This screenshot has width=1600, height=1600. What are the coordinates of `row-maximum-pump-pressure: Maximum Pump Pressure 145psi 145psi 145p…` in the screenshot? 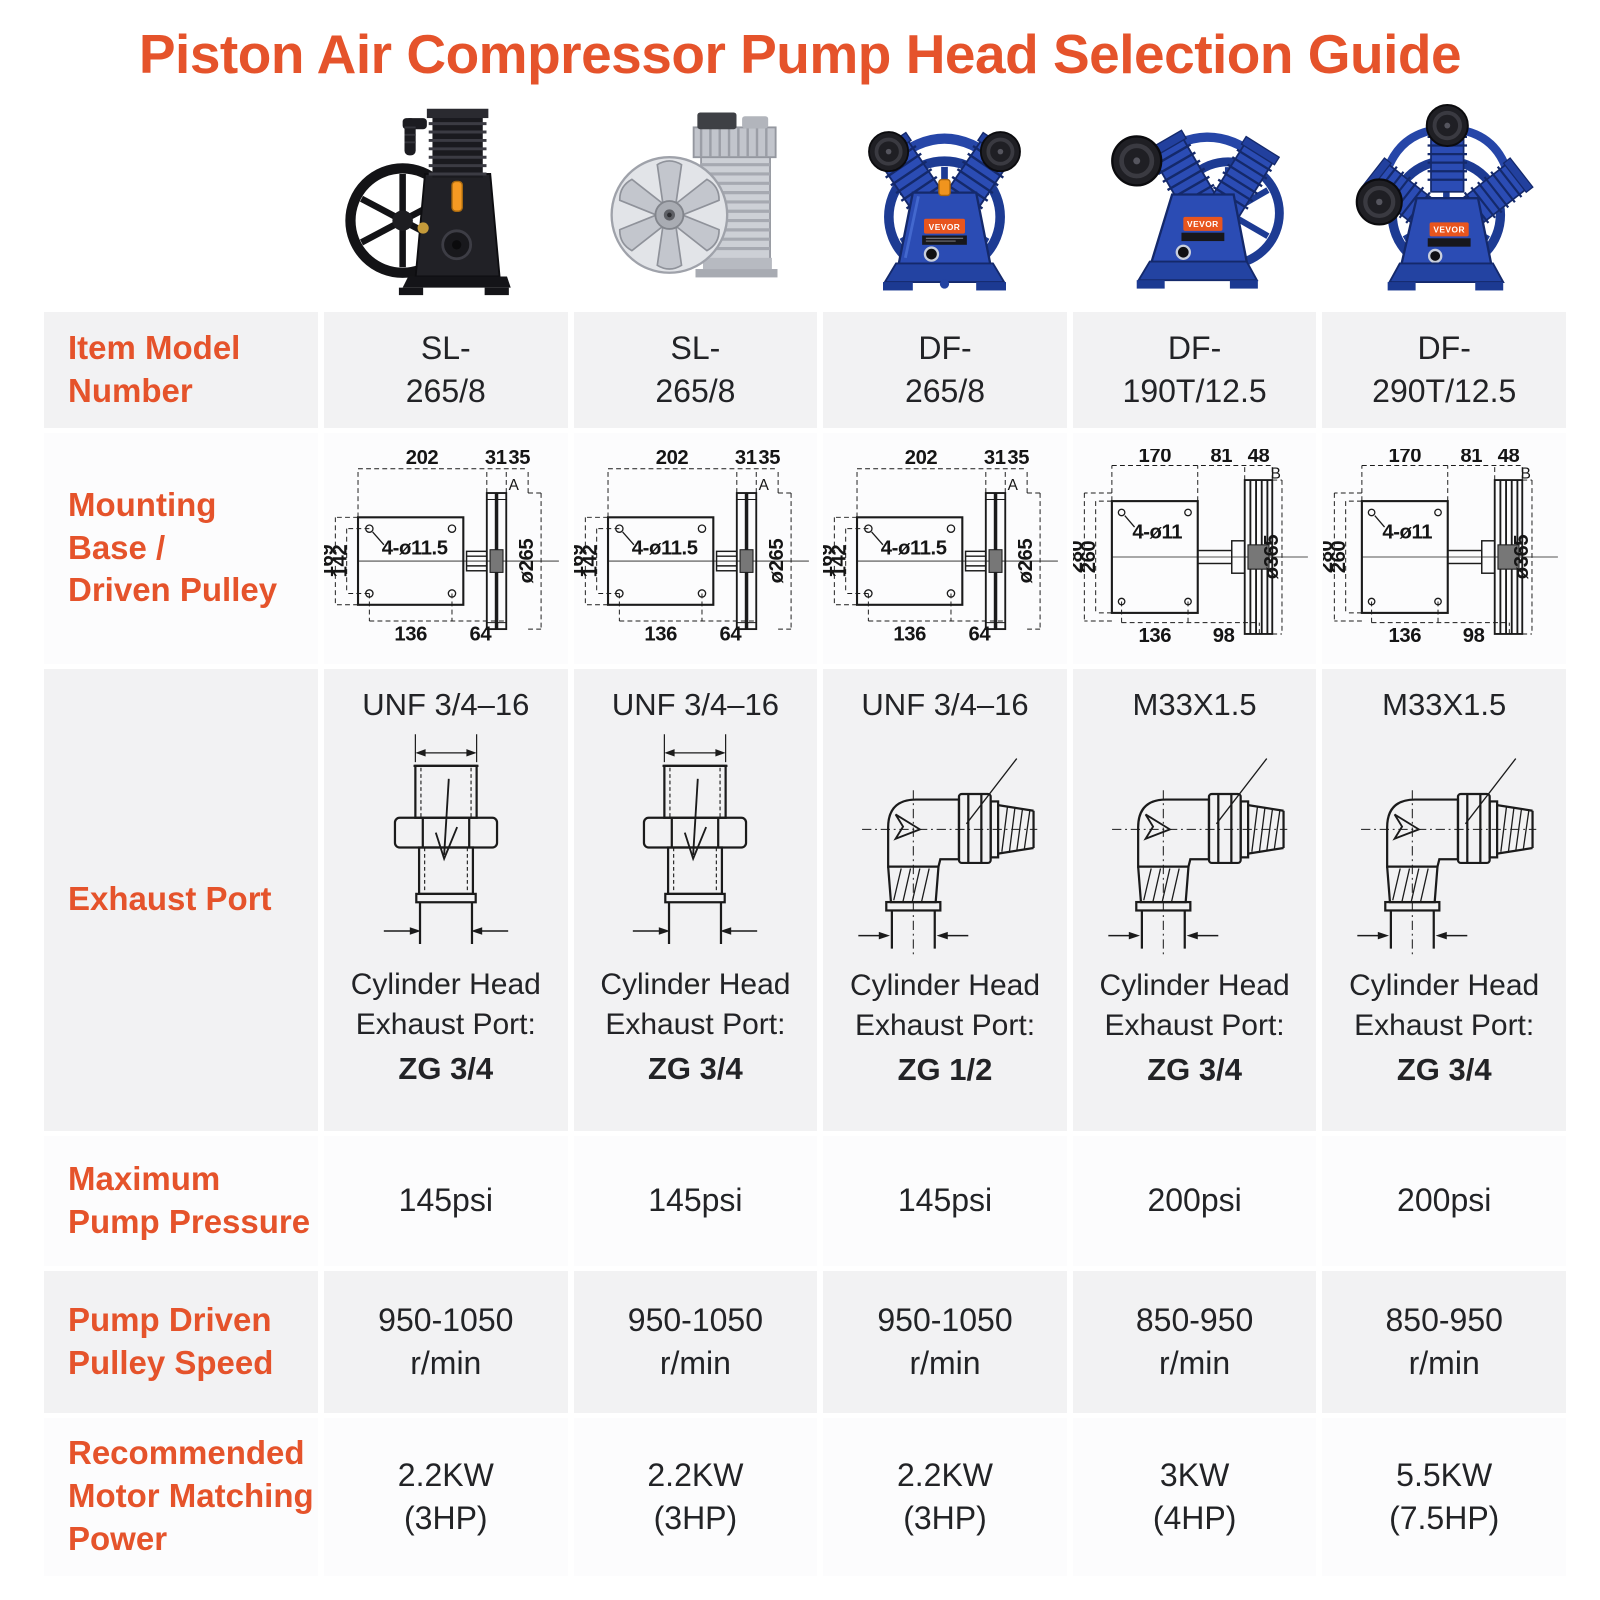 It's located at (805, 1200).